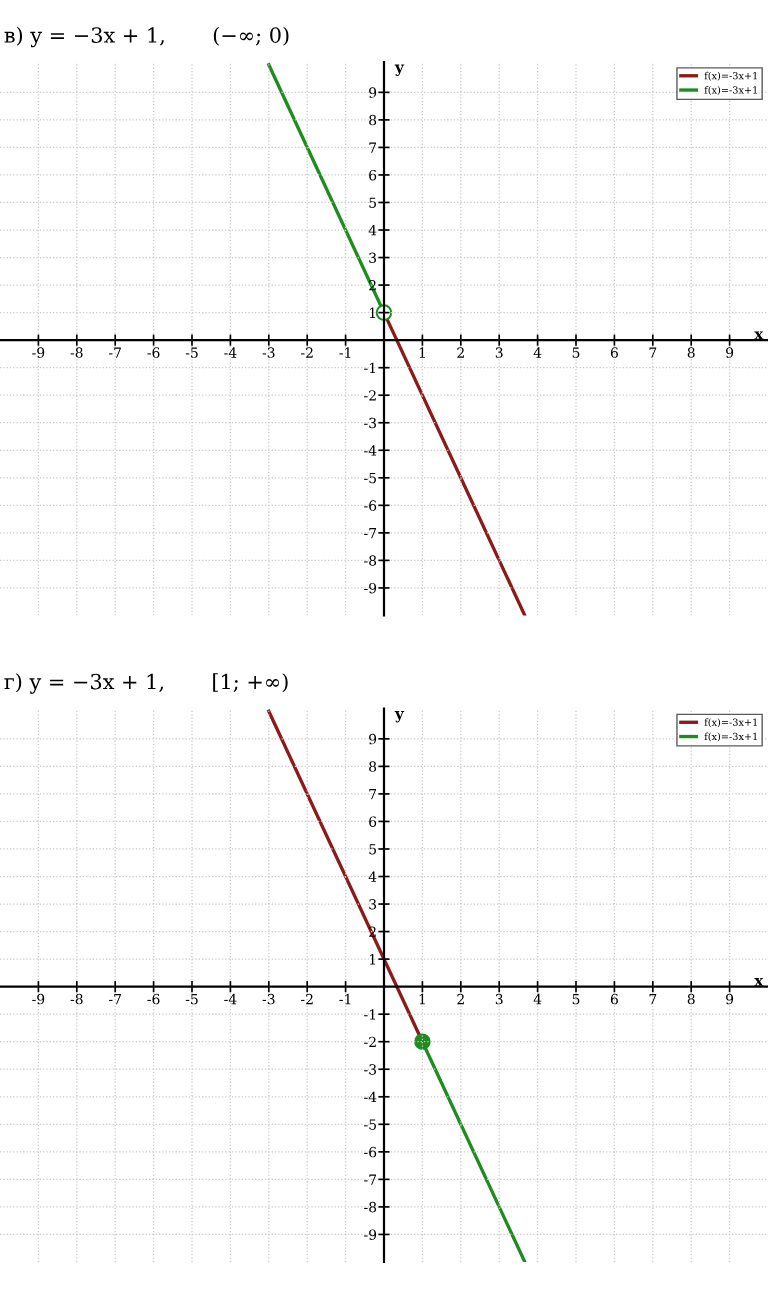 This screenshot has width=768, height=1293. Describe the element at coordinates (146, 683) in the screenshot. I see `chart-title: г) y = −3x + 1, [1; +∞)` at that location.